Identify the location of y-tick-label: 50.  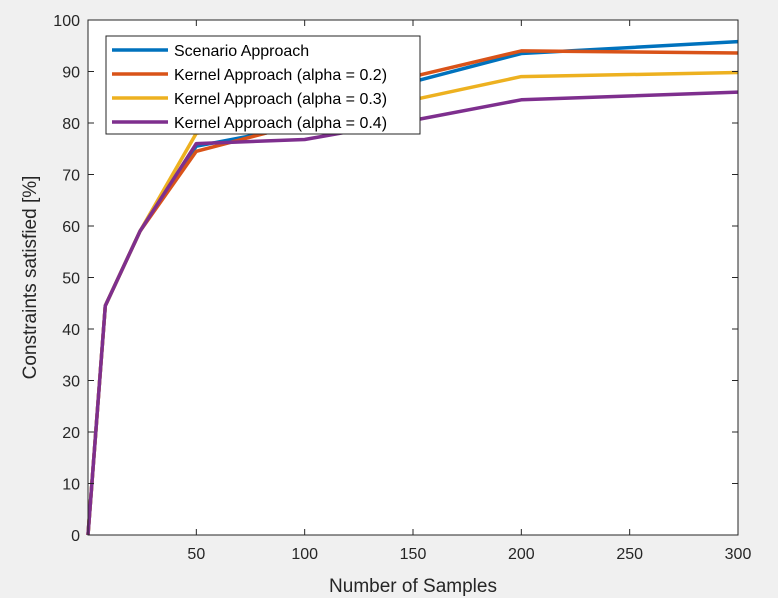
(71, 279).